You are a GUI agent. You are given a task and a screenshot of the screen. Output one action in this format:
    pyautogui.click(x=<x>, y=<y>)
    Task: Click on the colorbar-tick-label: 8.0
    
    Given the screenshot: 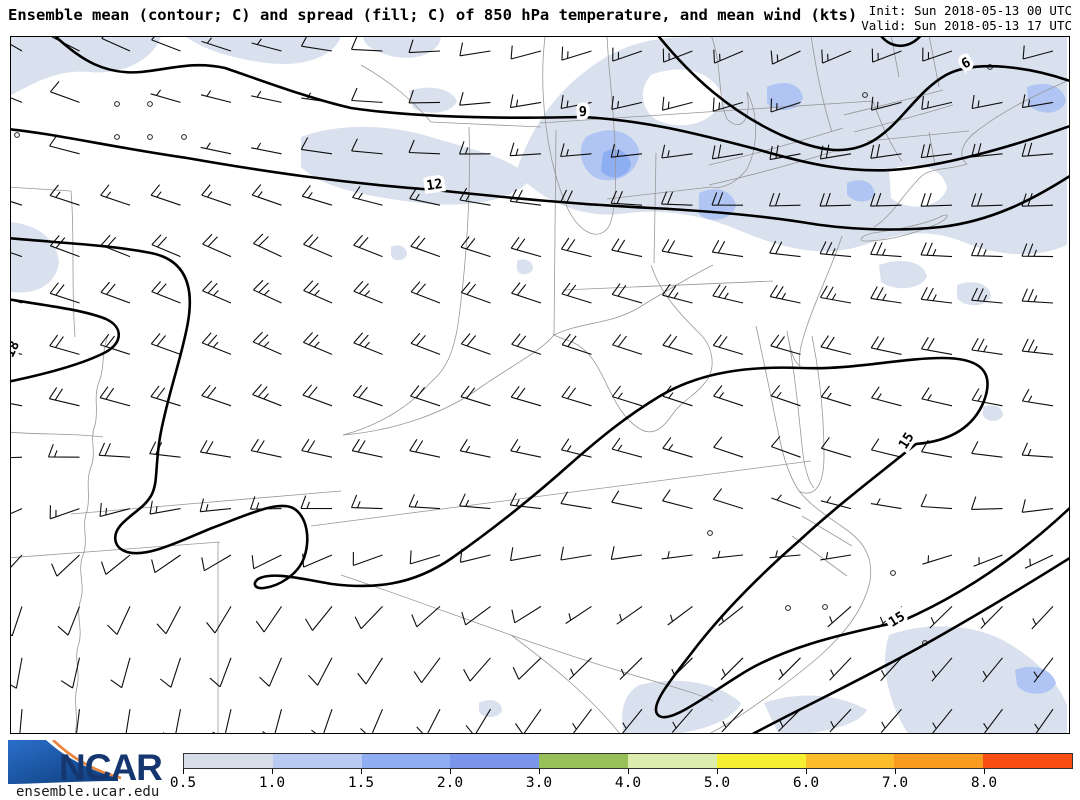 What is the action you would take?
    pyautogui.click(x=984, y=783)
    